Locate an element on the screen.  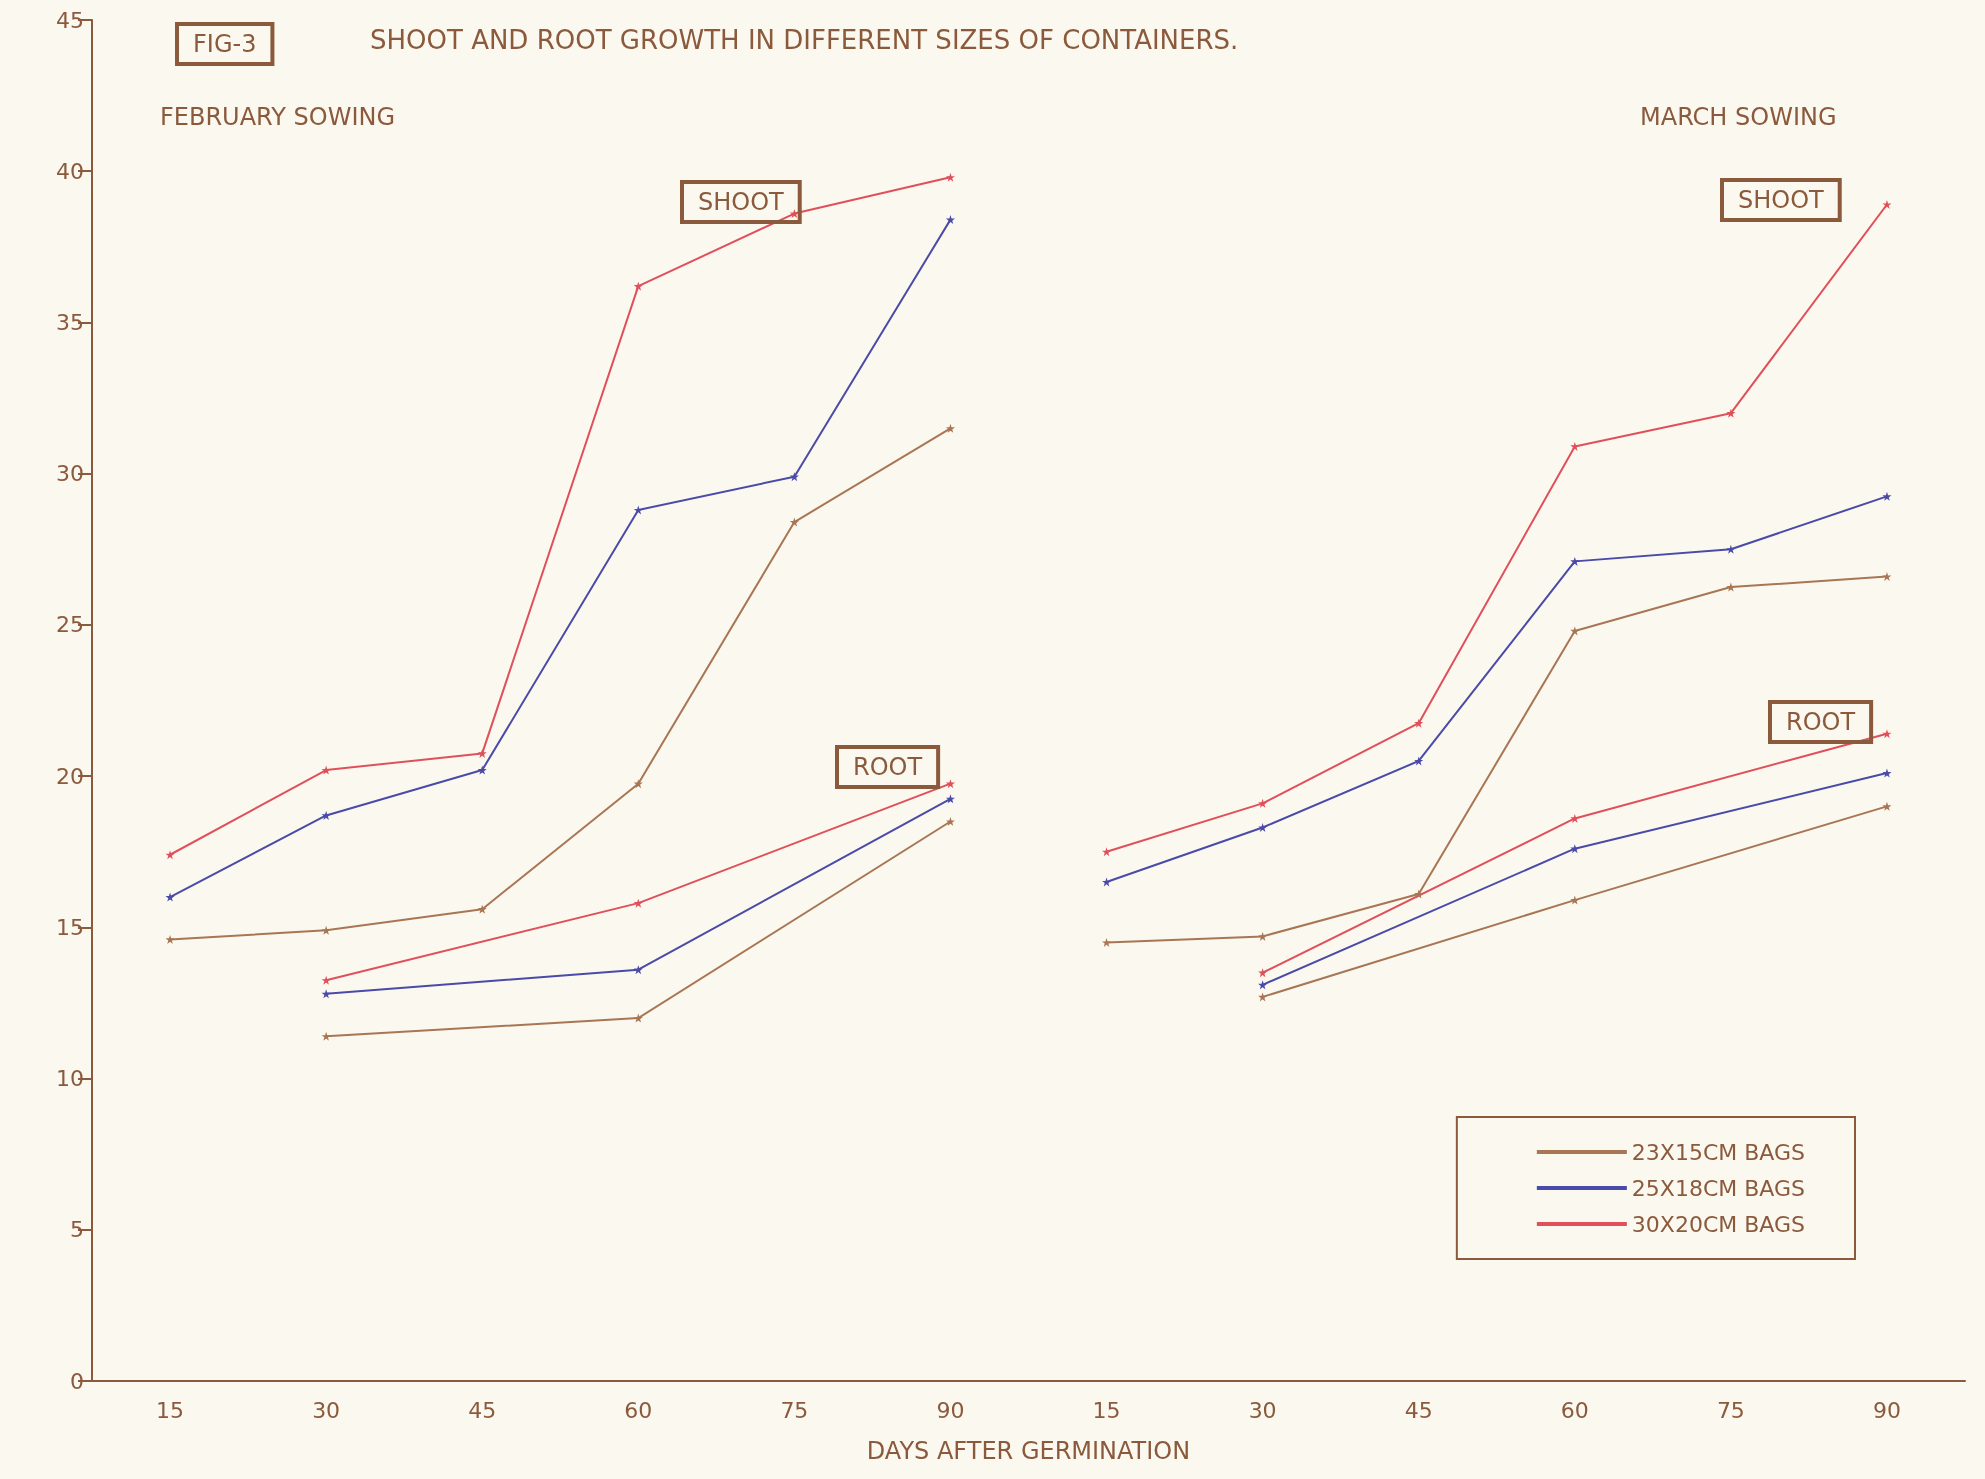
annotation: FIG-3 is located at coordinates (225, 44).